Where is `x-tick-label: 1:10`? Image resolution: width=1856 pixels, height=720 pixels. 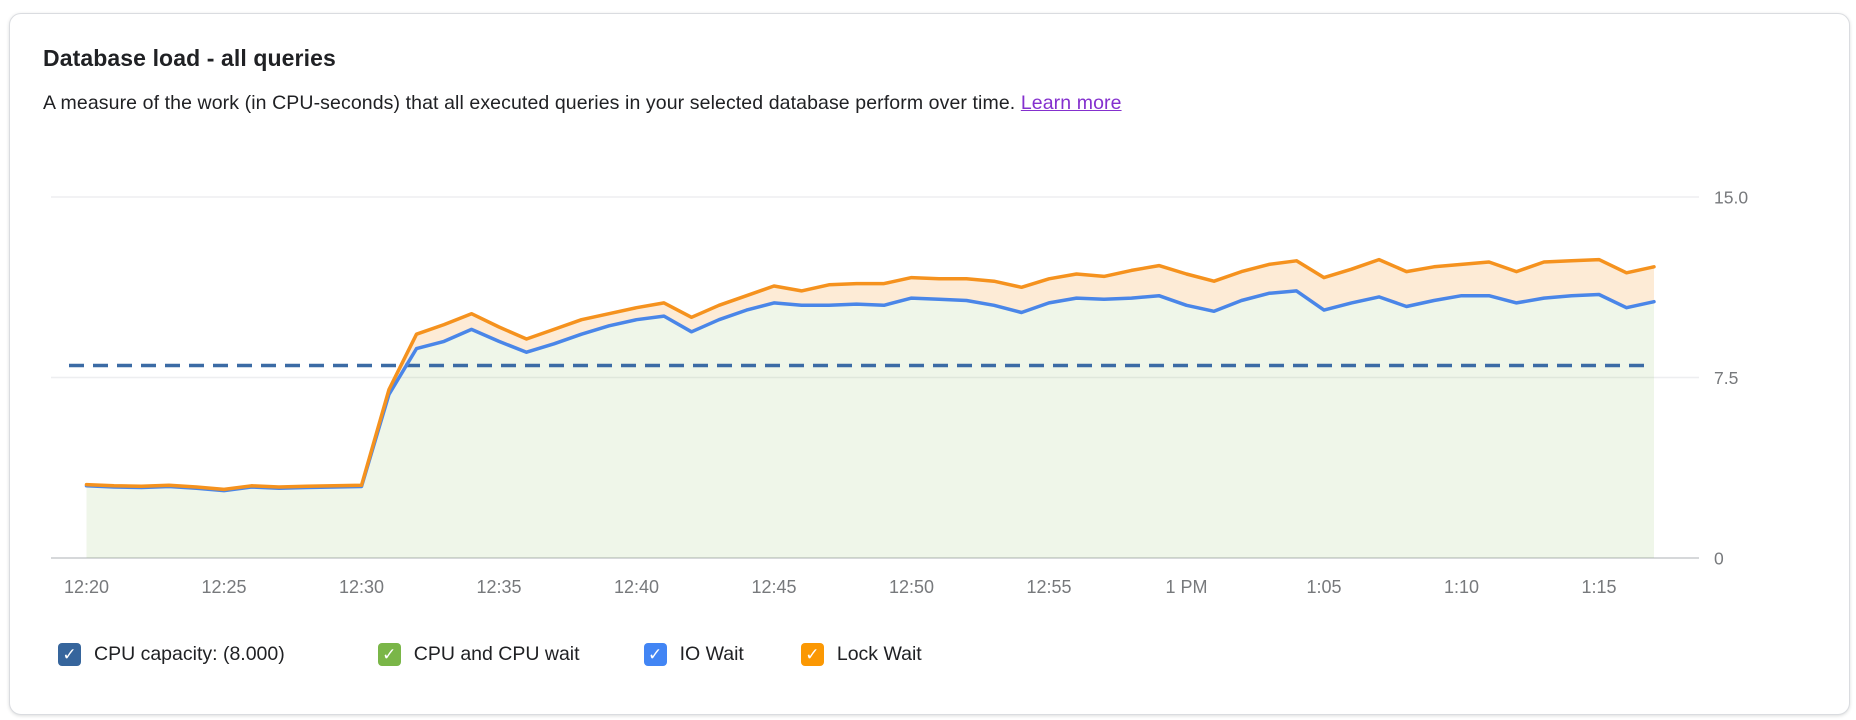 x-tick-label: 1:10 is located at coordinates (1461, 587).